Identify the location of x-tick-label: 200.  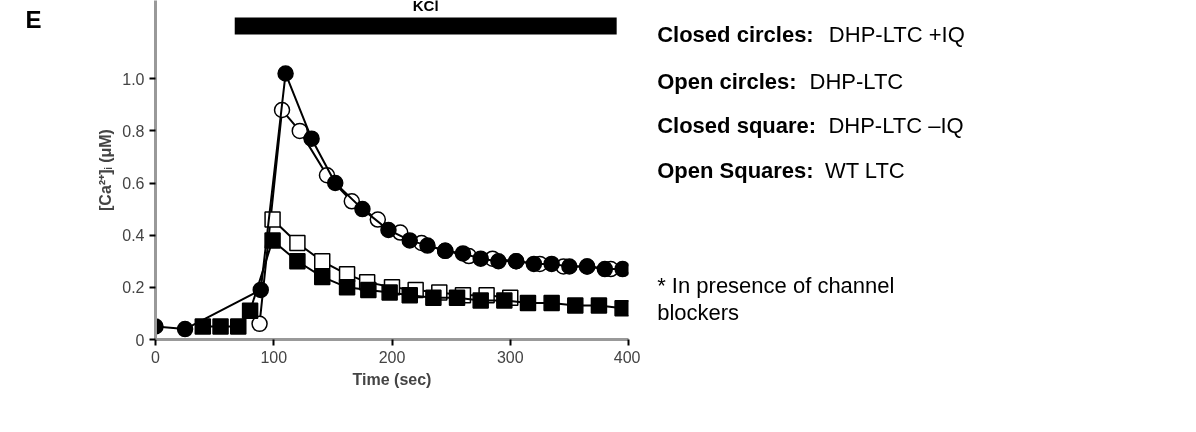
(392, 357).